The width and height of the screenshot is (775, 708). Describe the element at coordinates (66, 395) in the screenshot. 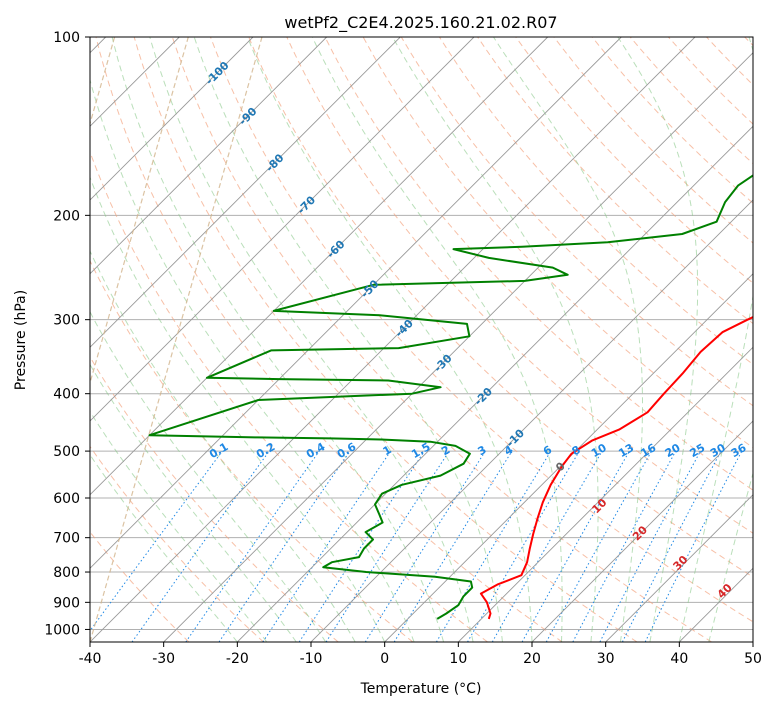

I see `y-tick-label: 400` at that location.